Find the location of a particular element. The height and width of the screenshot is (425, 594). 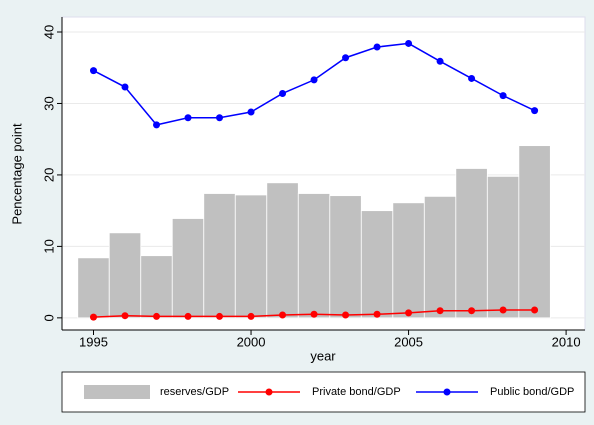

y-axis-title: Pencentage point is located at coordinates (16, 174).